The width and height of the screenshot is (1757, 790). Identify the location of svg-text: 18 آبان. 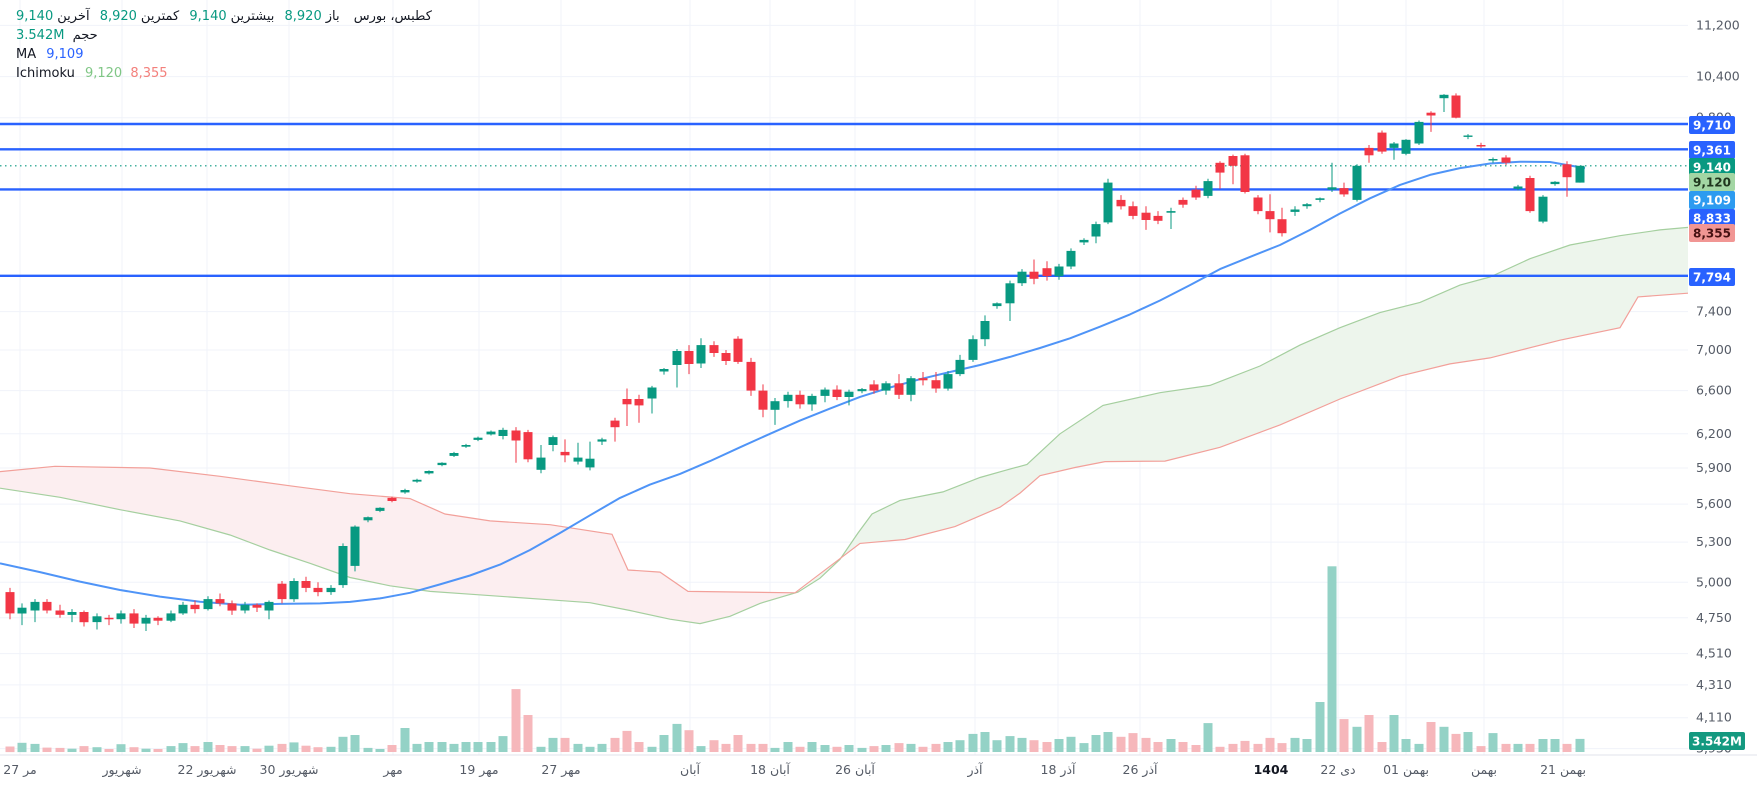
(770, 769).